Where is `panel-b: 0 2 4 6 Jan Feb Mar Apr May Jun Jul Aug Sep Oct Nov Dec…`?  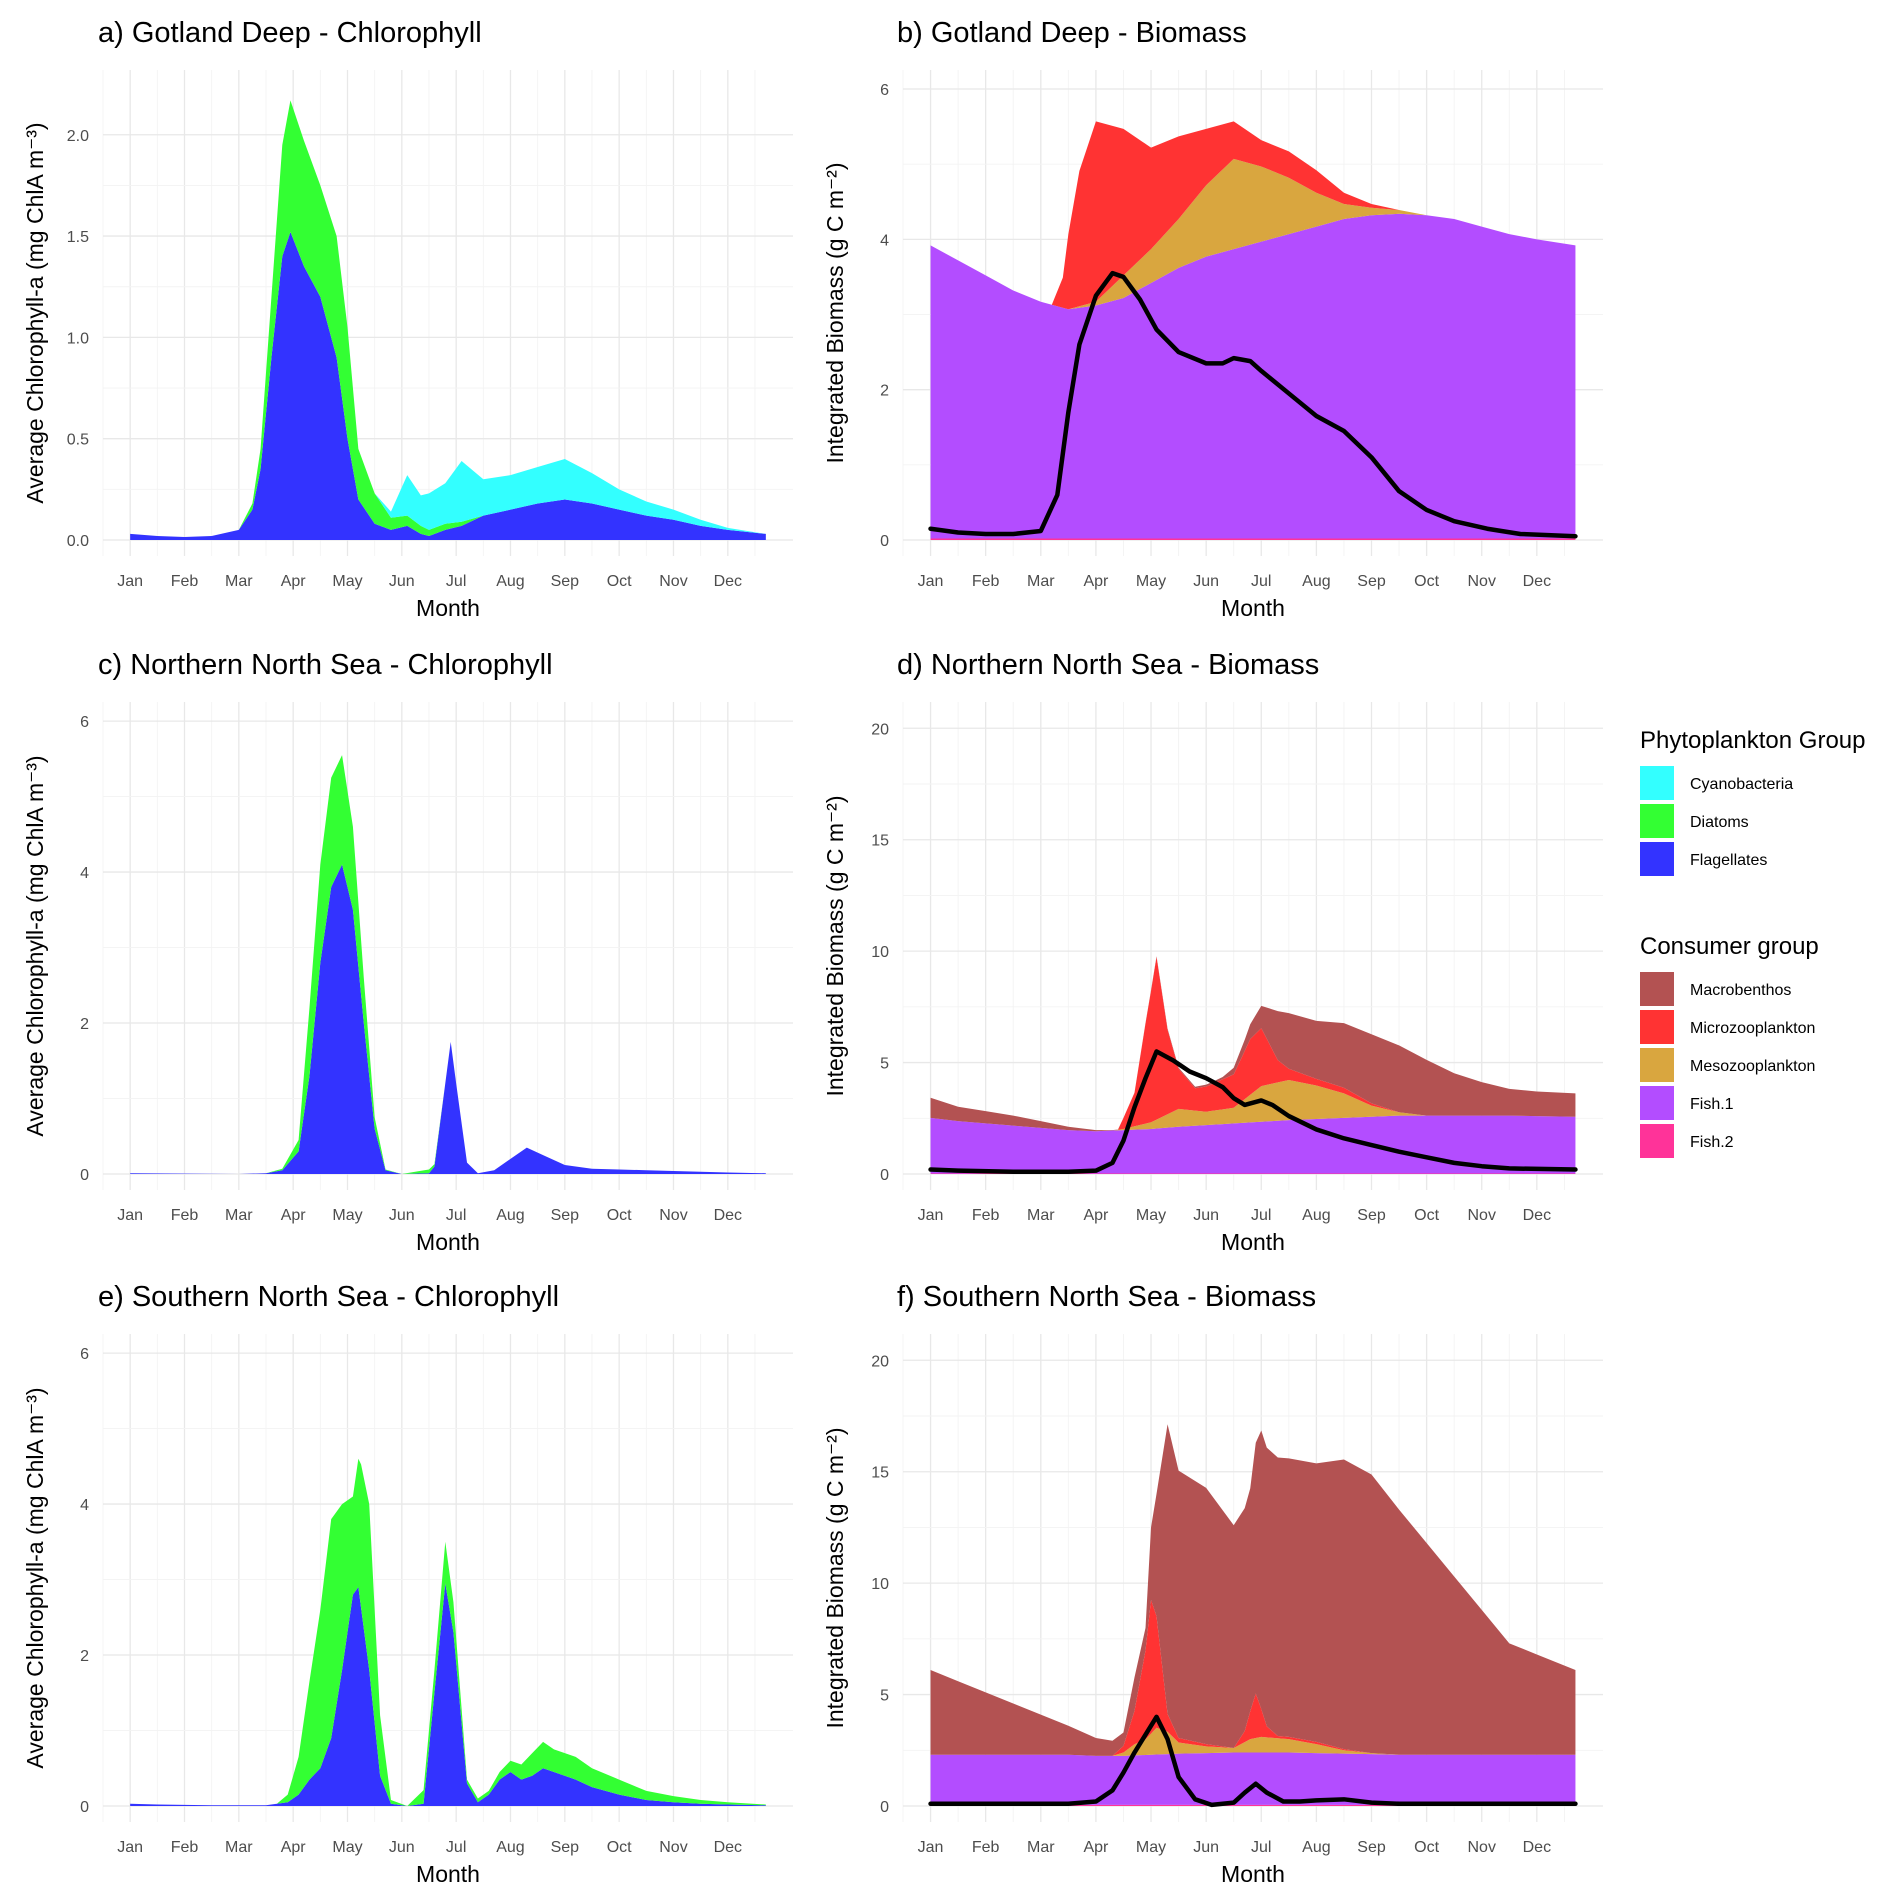
panel-b: 0 2 4 6 Jan Feb Mar Apr May Jun Jul Aug Sep Oct Nov Dec… is located at coordinates (1212, 319).